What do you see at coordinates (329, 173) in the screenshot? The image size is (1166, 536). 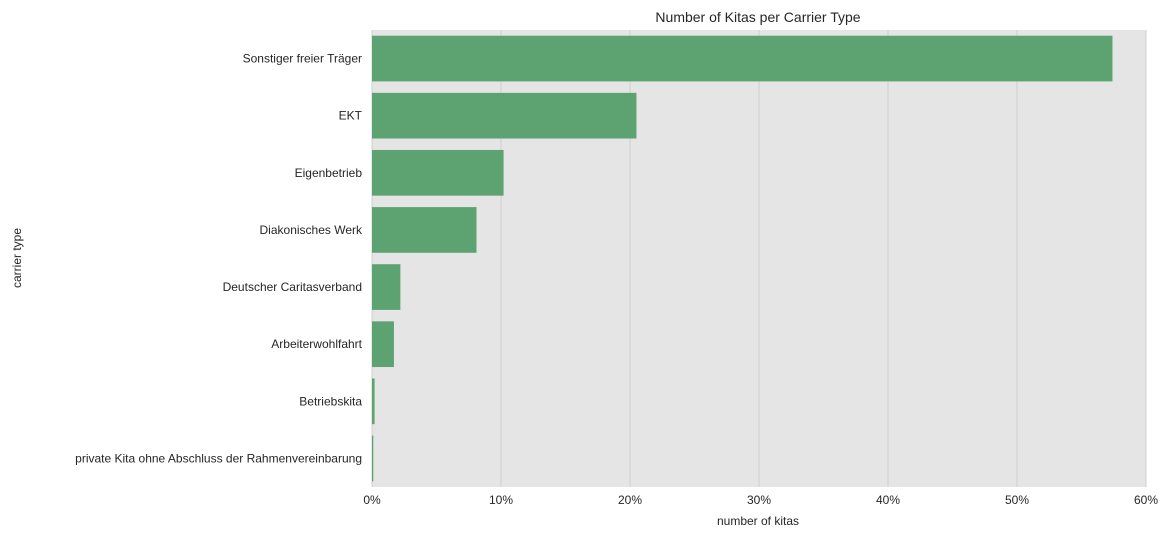 I see `y-tick-label: Eigenbetrieb` at bounding box center [329, 173].